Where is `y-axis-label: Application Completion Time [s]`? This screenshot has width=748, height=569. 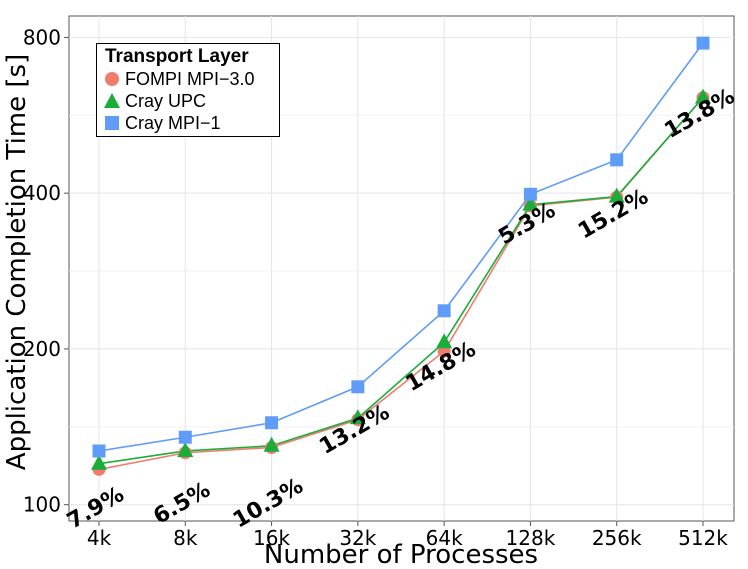 y-axis-label: Application Completion Time [s] is located at coordinates (17, 262).